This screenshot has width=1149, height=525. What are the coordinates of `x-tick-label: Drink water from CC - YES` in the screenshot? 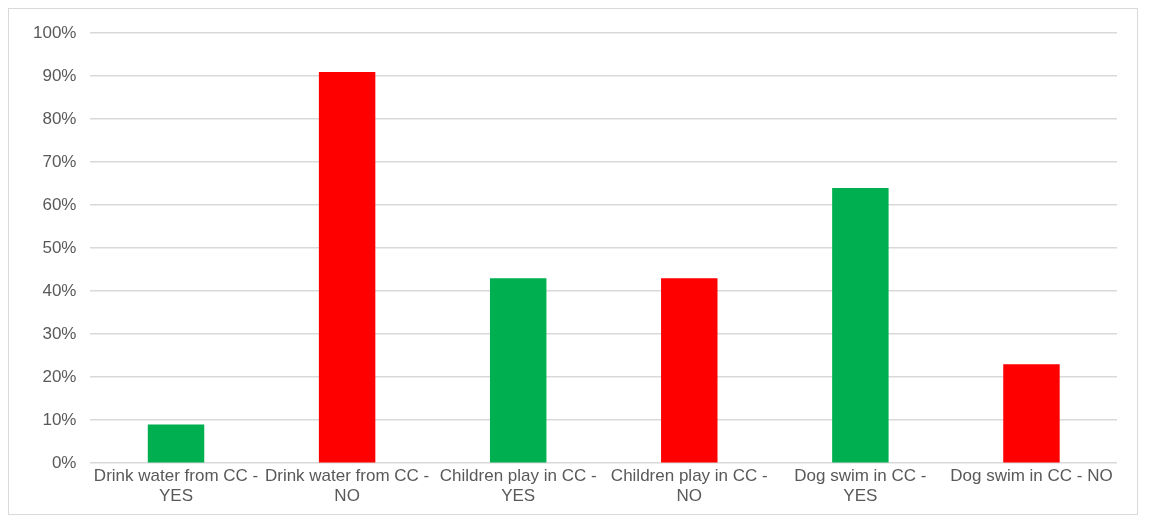 It's located at (176, 486).